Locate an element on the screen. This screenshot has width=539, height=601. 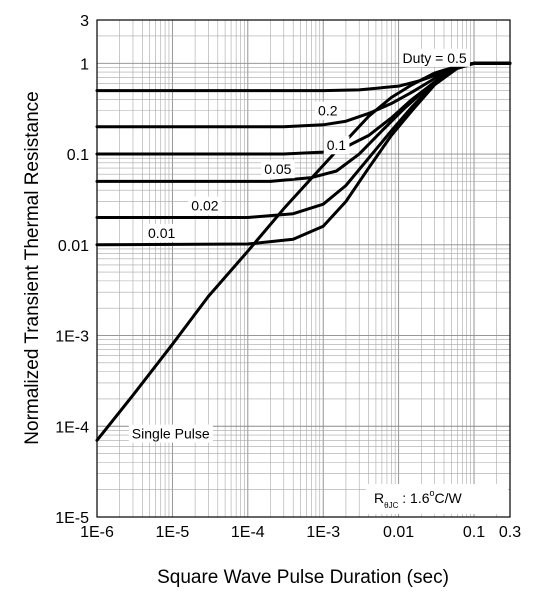
rthjc-unit: C/W is located at coordinates (449, 498).